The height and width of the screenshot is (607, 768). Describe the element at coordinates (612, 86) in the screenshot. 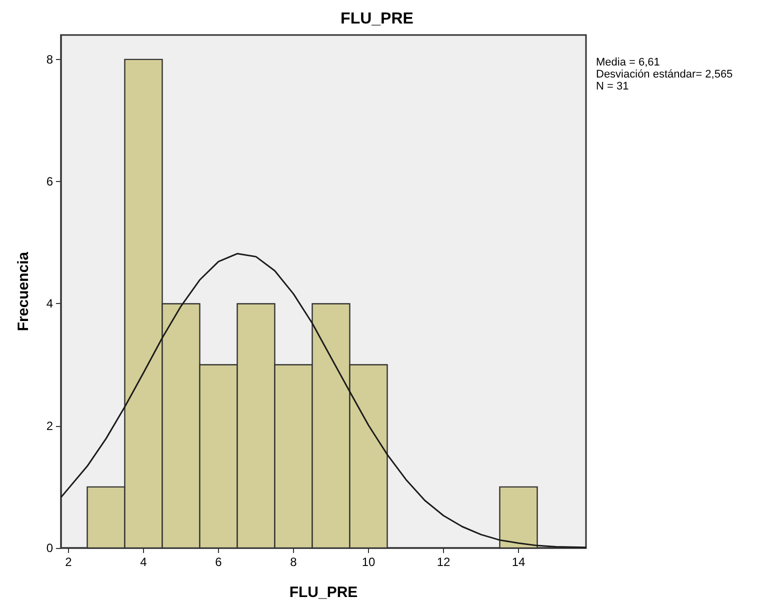

I see `text: N = 31` at that location.